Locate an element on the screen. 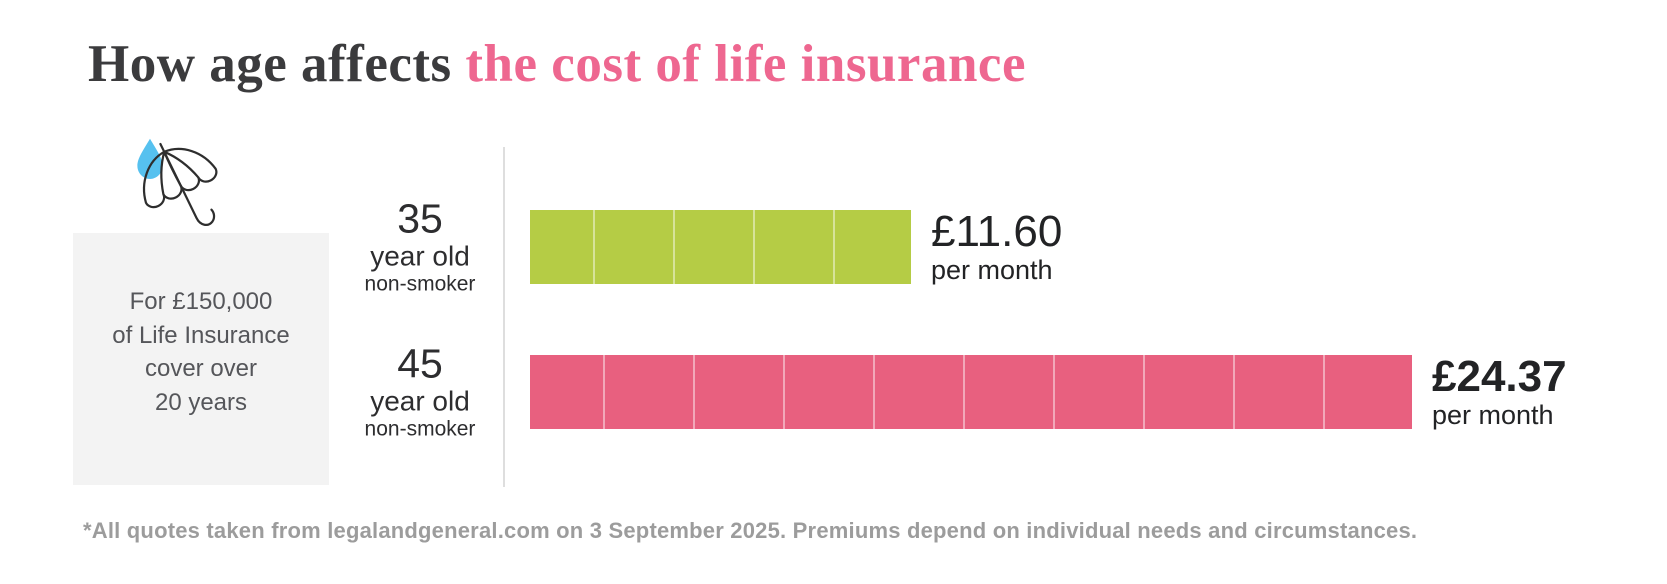 The height and width of the screenshot is (584, 1667). scenario-line: of Life Insurance is located at coordinates (201, 335).